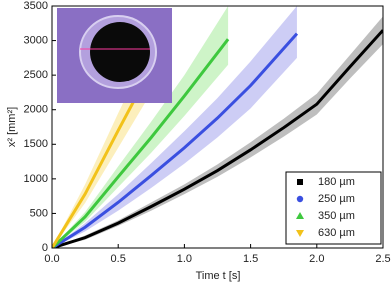  What do you see at coordinates (336, 182) in the screenshot?
I see `legend-label: 180 µm` at bounding box center [336, 182].